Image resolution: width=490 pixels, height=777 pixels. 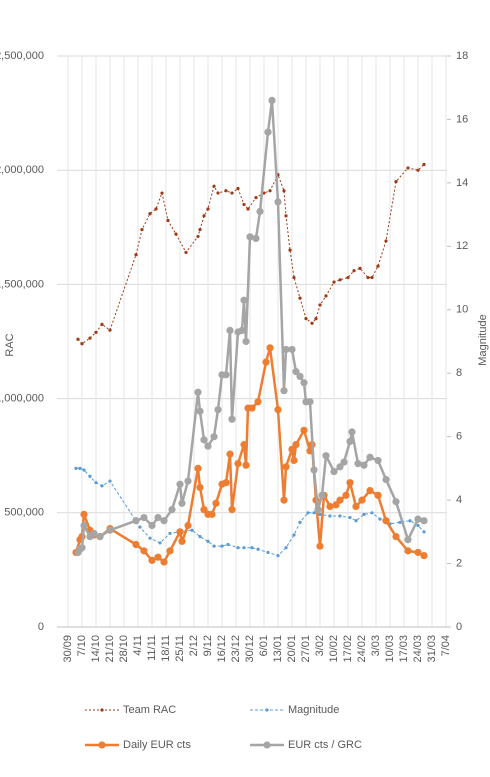 What do you see at coordinates (24, 513) in the screenshot?
I see `y-tick-label: 500,000` at bounding box center [24, 513].